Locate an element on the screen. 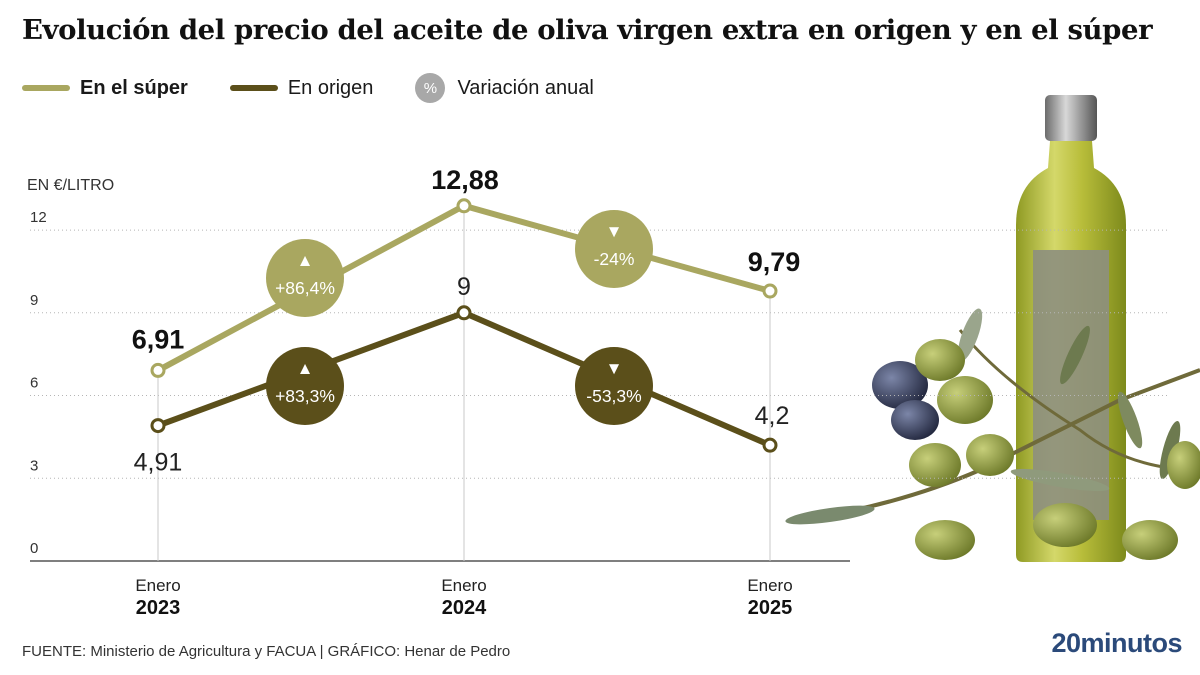 The image size is (1200, 675). legend-item-origen: En origen is located at coordinates (301, 88).